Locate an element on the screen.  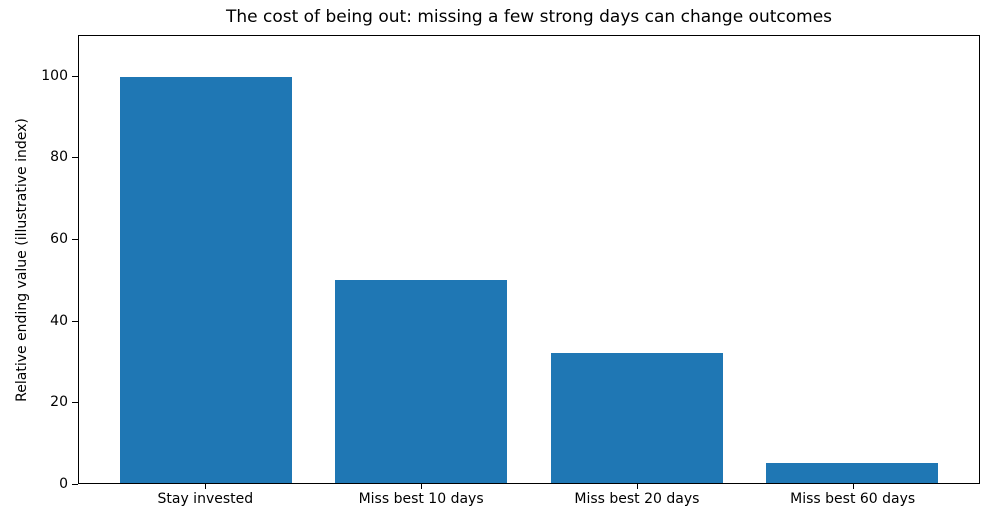
x-tick-label-stay-invested: Stay invested is located at coordinates (205, 499).